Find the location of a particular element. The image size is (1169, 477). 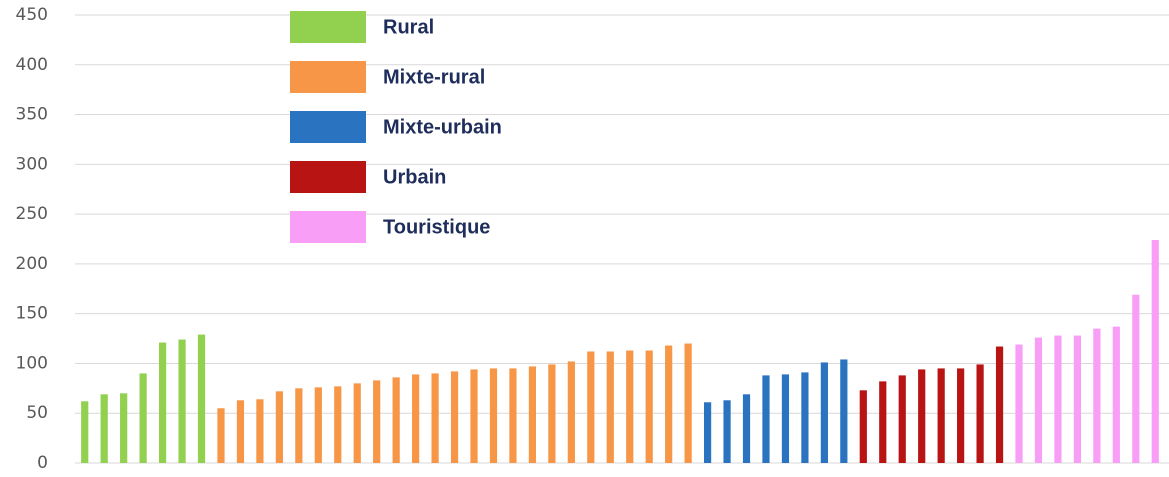

legend-label: Touristique is located at coordinates (436, 227).